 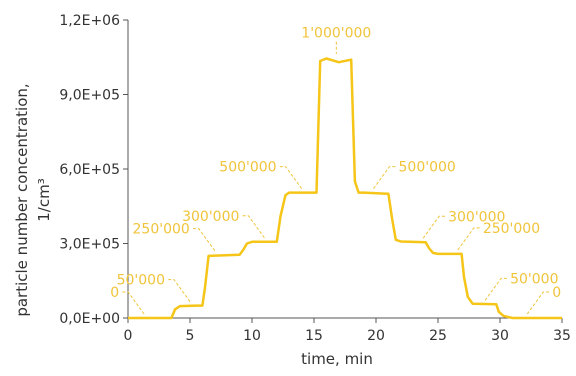 What do you see at coordinates (128, 336) in the screenshot?
I see `x-tick-label: 0` at bounding box center [128, 336].